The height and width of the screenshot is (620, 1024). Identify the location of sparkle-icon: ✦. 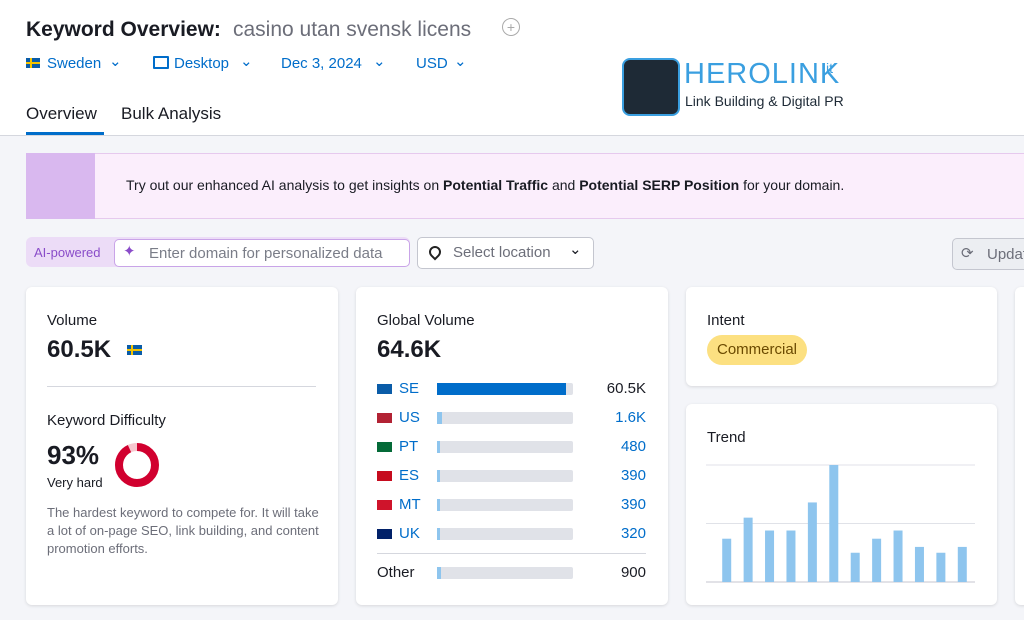
(129, 251).